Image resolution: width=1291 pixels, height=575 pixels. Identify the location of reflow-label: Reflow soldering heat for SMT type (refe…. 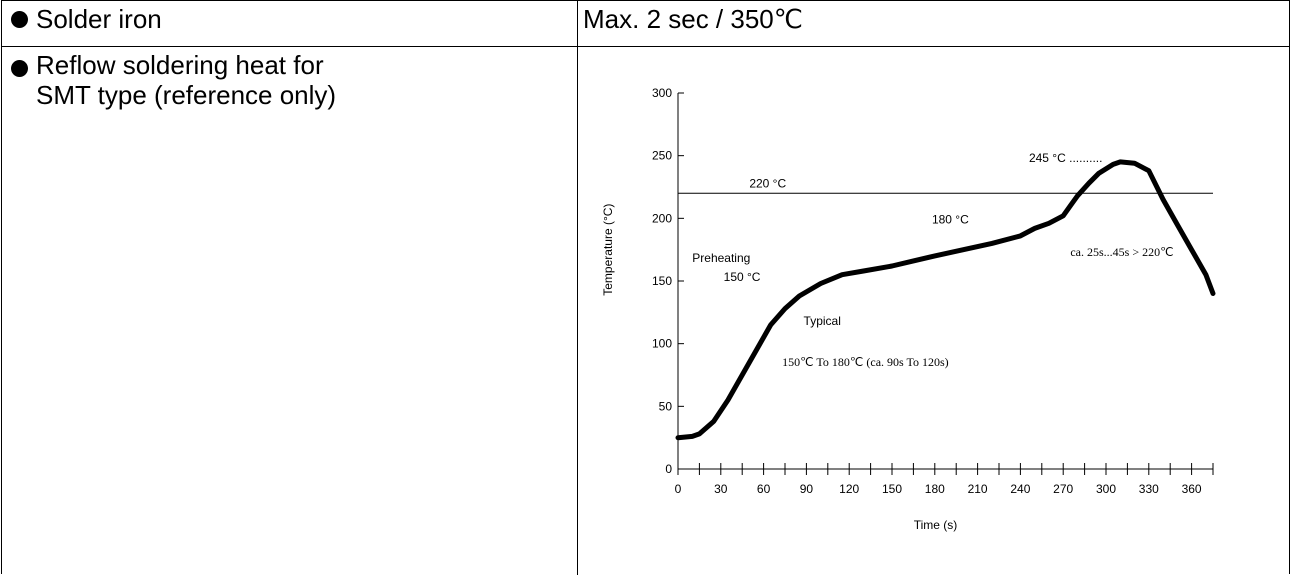
(186, 80).